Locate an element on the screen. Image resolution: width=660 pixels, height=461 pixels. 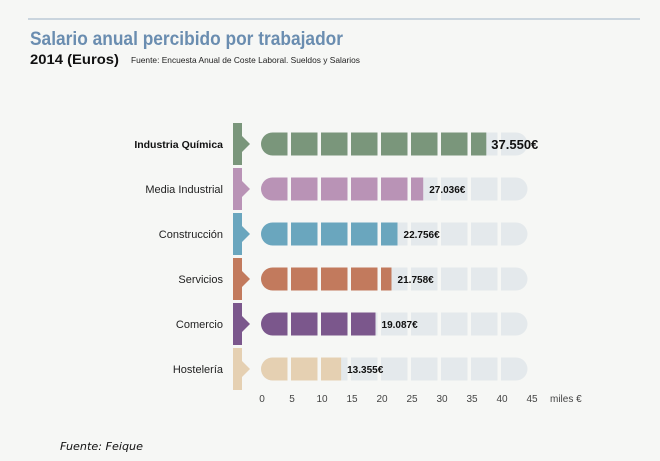
chart-title: Salario anual percibido por trabajador is located at coordinates (187, 39).